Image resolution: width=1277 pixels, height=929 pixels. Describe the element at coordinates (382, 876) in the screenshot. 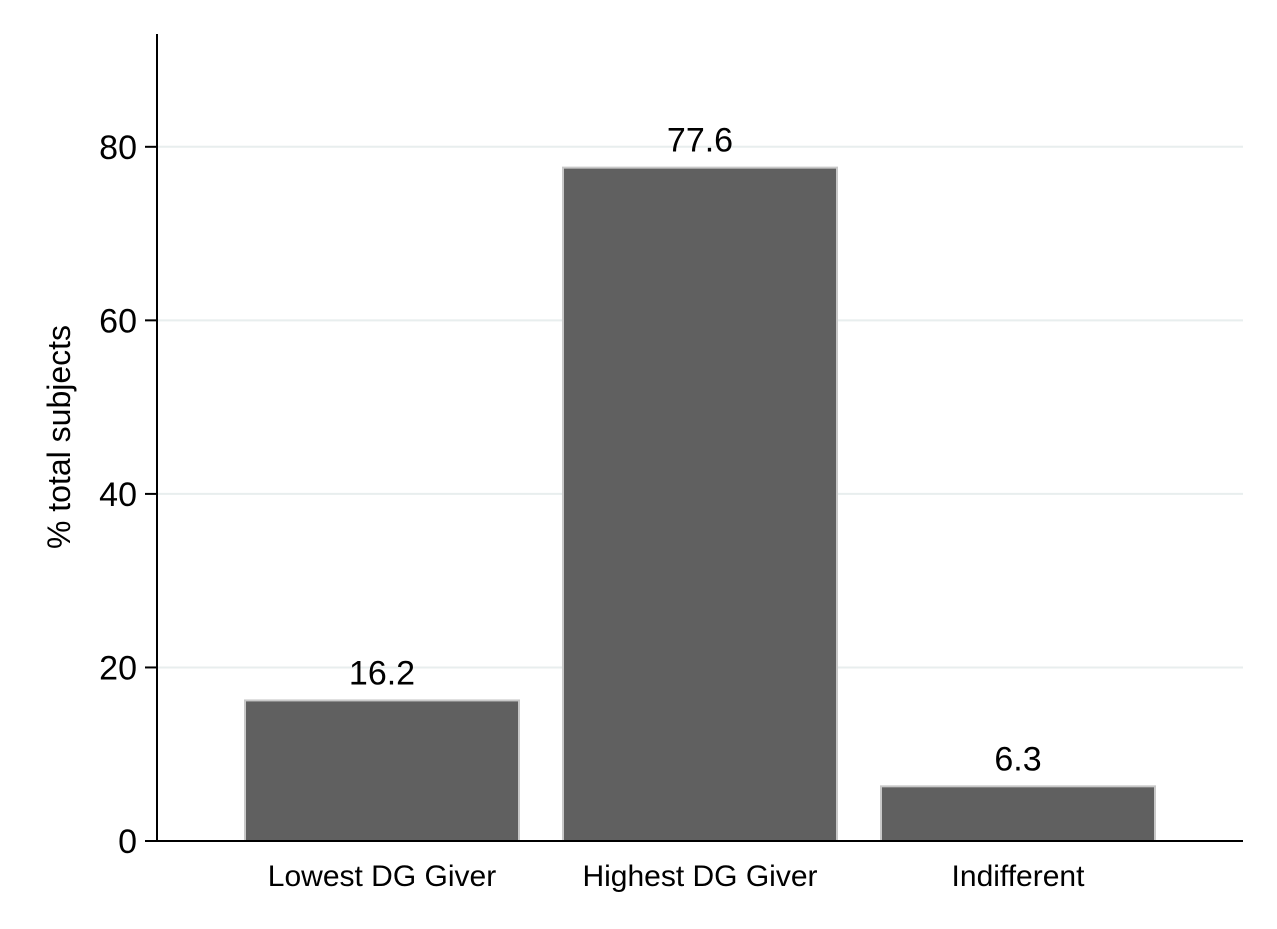

I see `x-category-label-1: Lowest DG Giver` at that location.